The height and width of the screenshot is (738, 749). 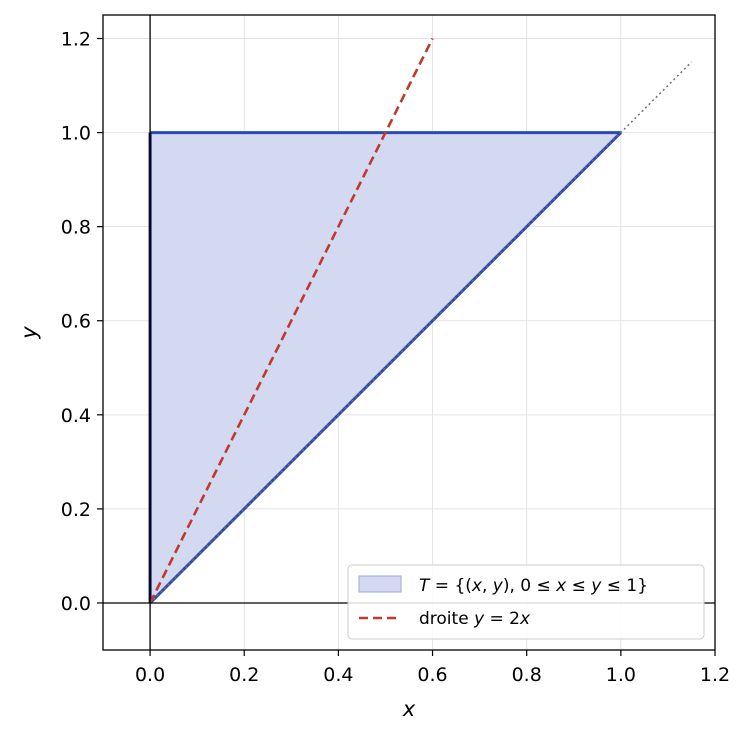 I want to click on y-tick-label: 0.0, so click(x=76, y=604).